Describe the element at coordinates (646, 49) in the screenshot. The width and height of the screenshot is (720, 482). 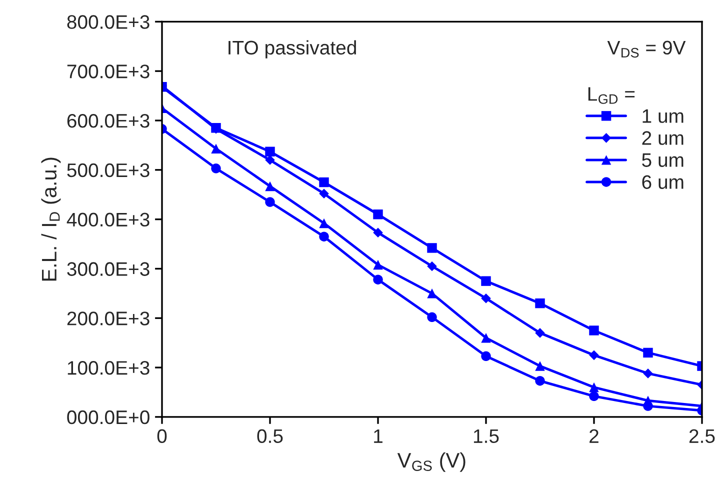
I see `annotation: V$_{DS}$ = 9V` at that location.